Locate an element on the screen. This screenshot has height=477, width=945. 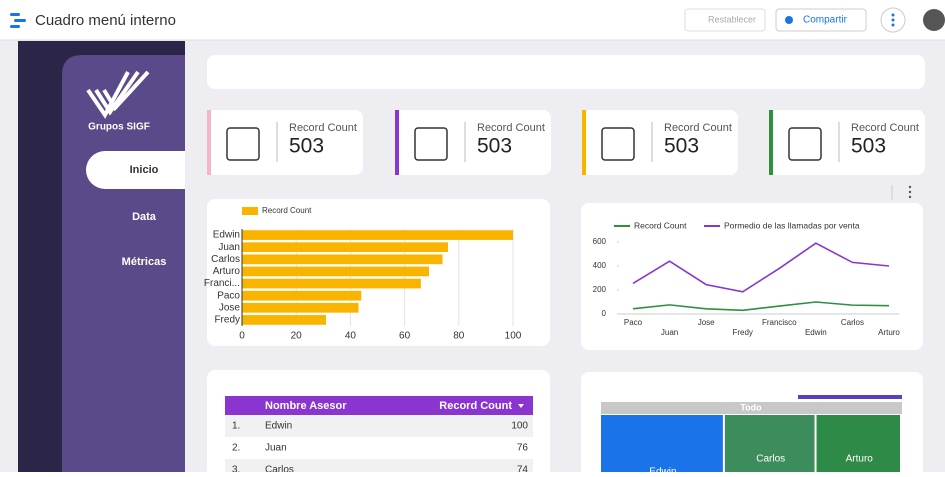
cell: 76 is located at coordinates (523, 448).